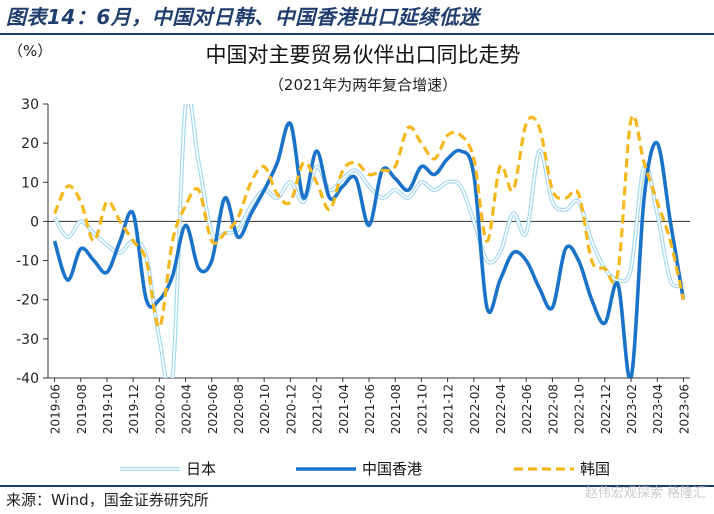 This screenshot has width=714, height=514. I want to click on x-tick-label: 2021-04, so click(344, 409).